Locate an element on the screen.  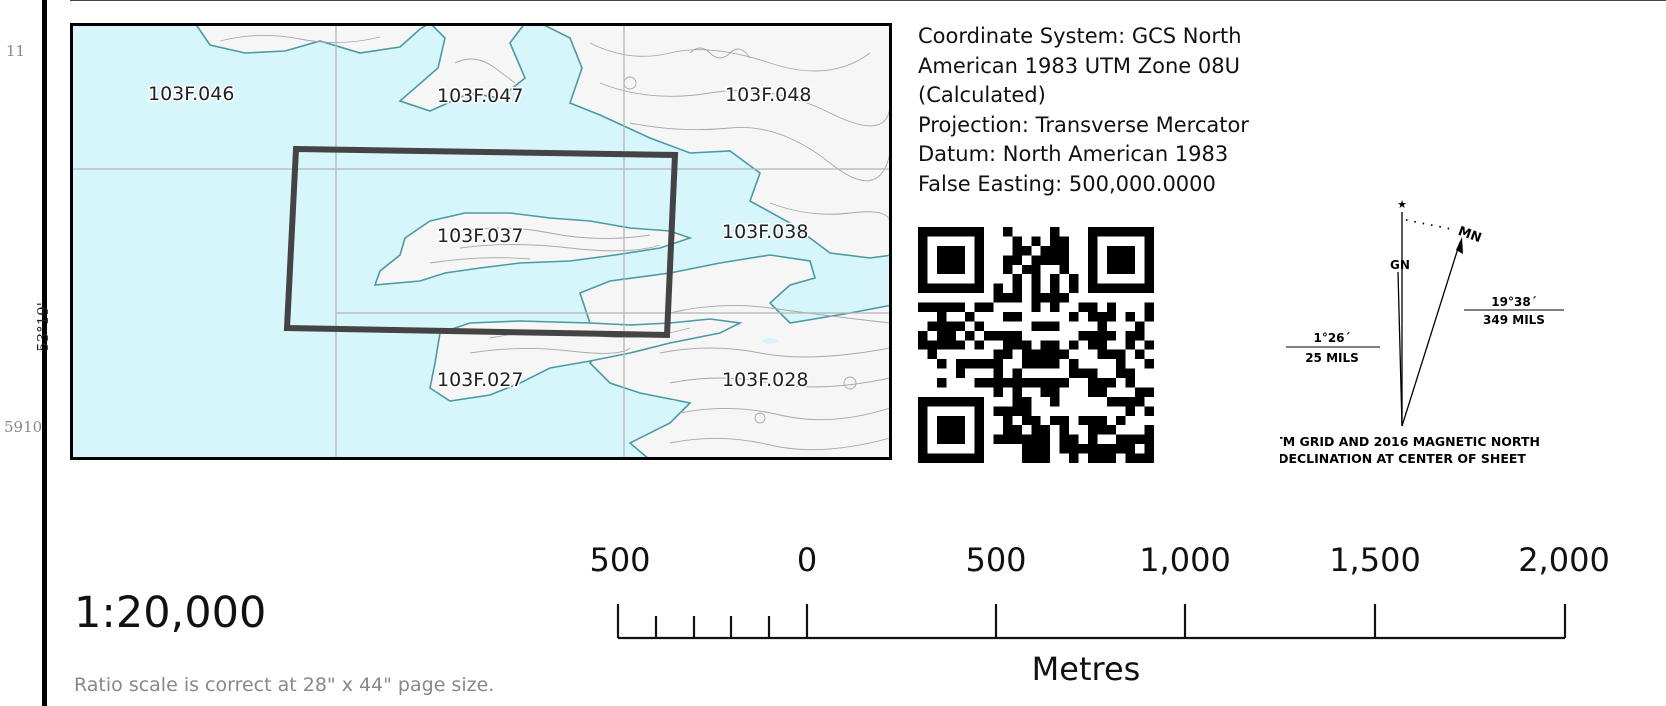
land-central-island is located at coordinates (533, 249).